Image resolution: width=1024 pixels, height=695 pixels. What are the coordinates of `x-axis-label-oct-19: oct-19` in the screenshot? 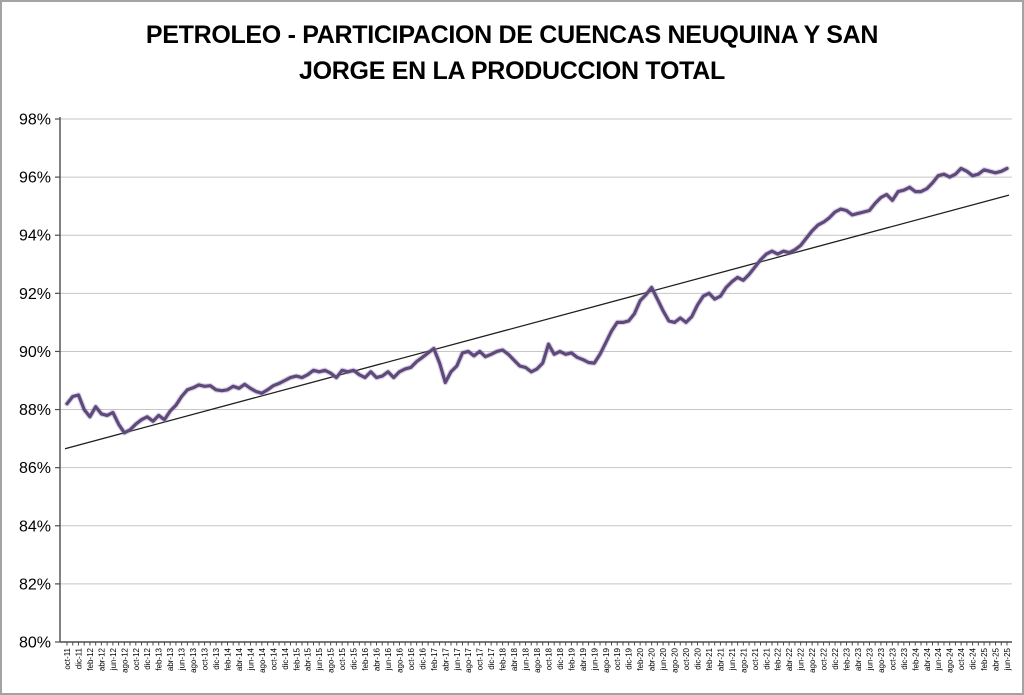 It's located at (617, 658).